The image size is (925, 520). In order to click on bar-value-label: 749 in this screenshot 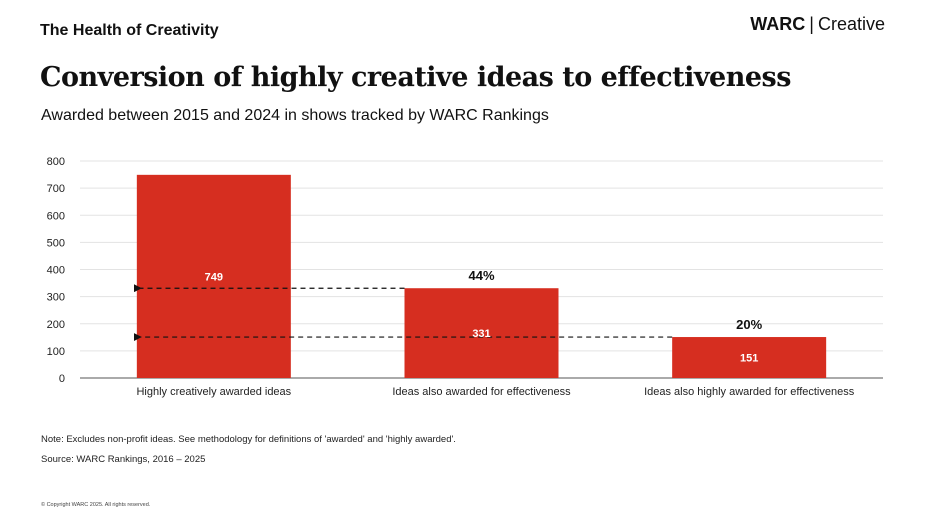, I will do `click(214, 277)`.